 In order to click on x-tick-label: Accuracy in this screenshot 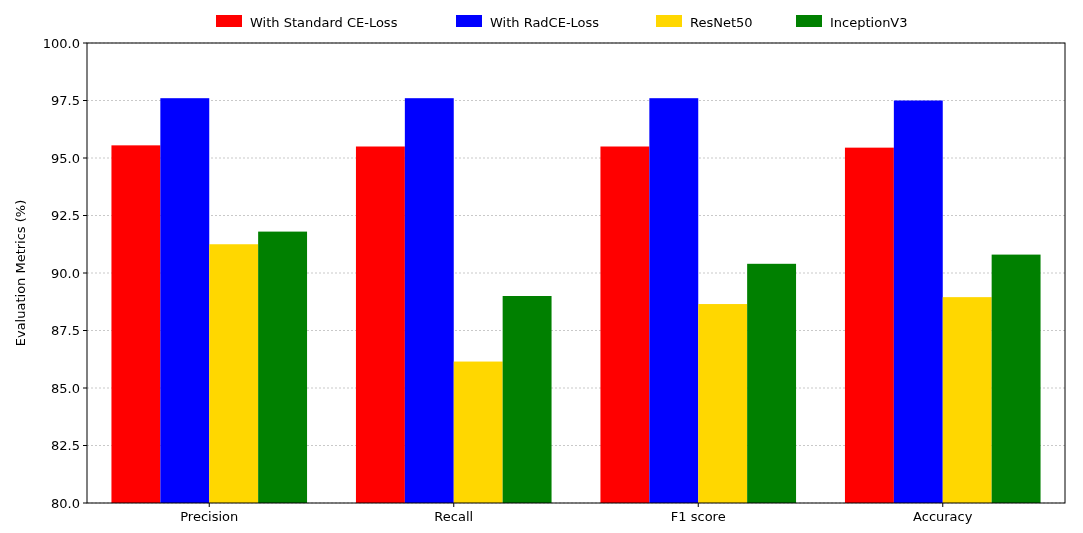, I will do `click(943, 516)`.